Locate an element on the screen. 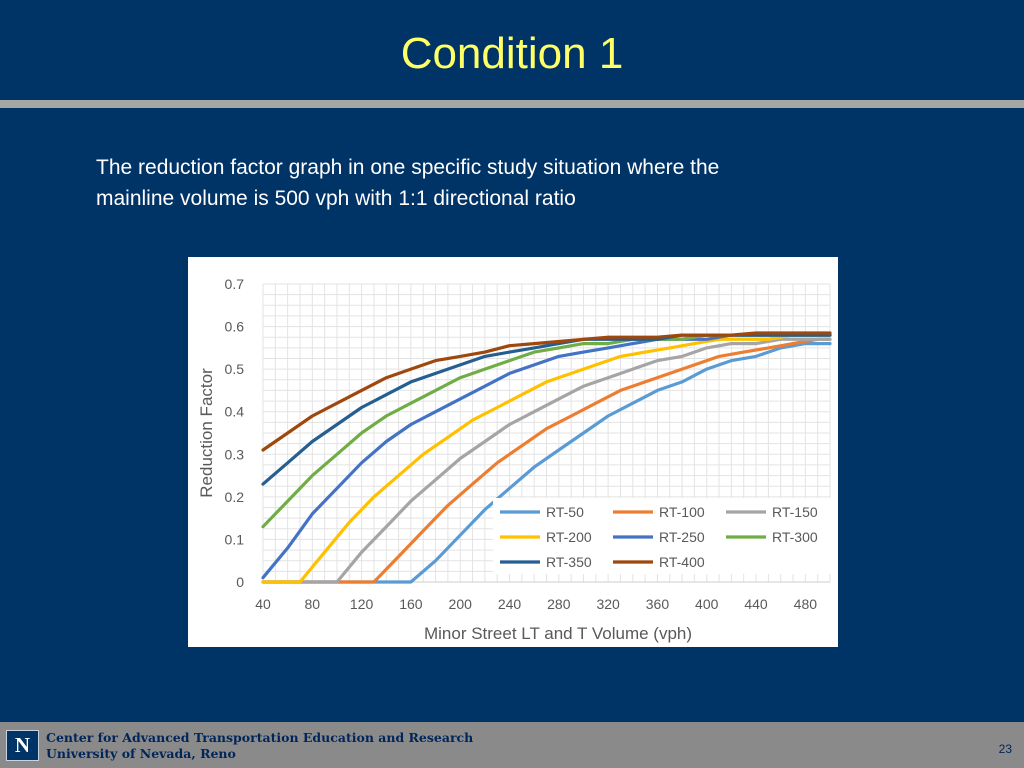 This screenshot has width=1024, height=768. x-tick-label: 440 is located at coordinates (756, 604).